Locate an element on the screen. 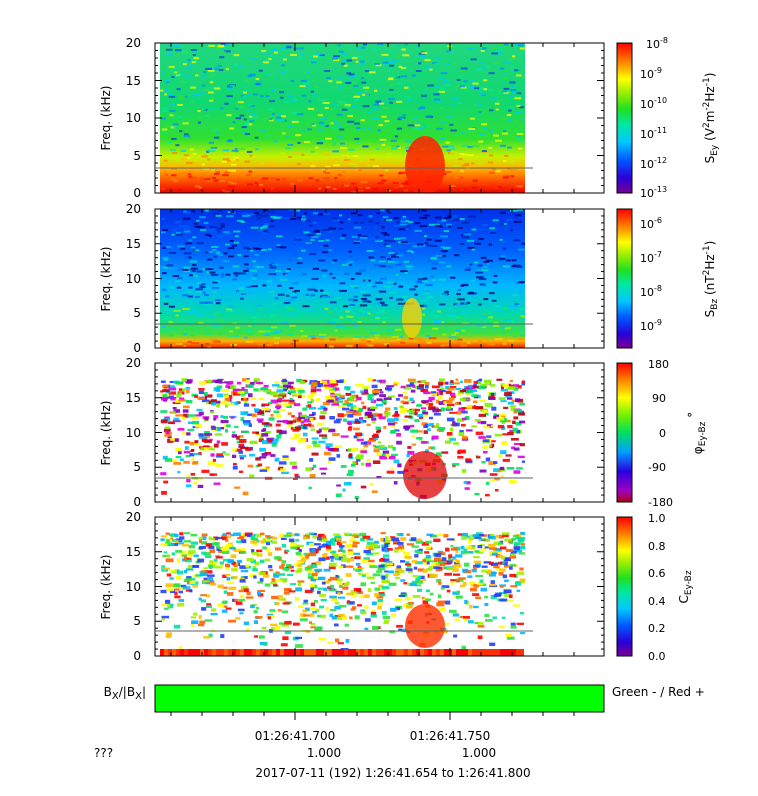 This screenshot has height=796, width=758. phase-cbar-tick: -180 is located at coordinates (660, 502).